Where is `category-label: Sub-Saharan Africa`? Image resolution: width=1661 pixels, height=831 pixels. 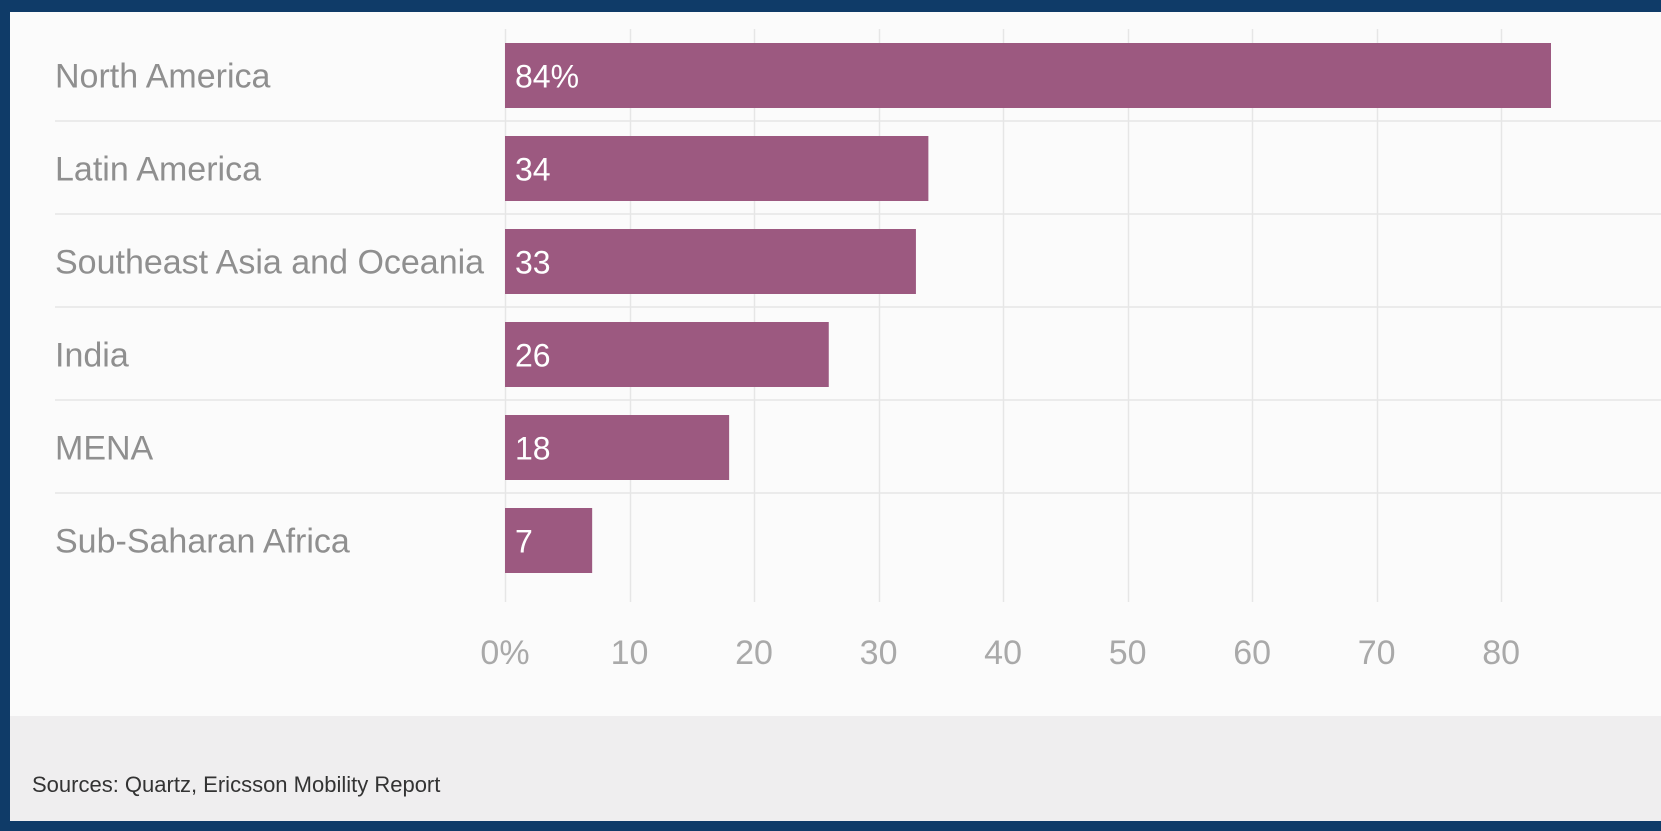 category-label: Sub-Saharan Africa is located at coordinates (202, 542).